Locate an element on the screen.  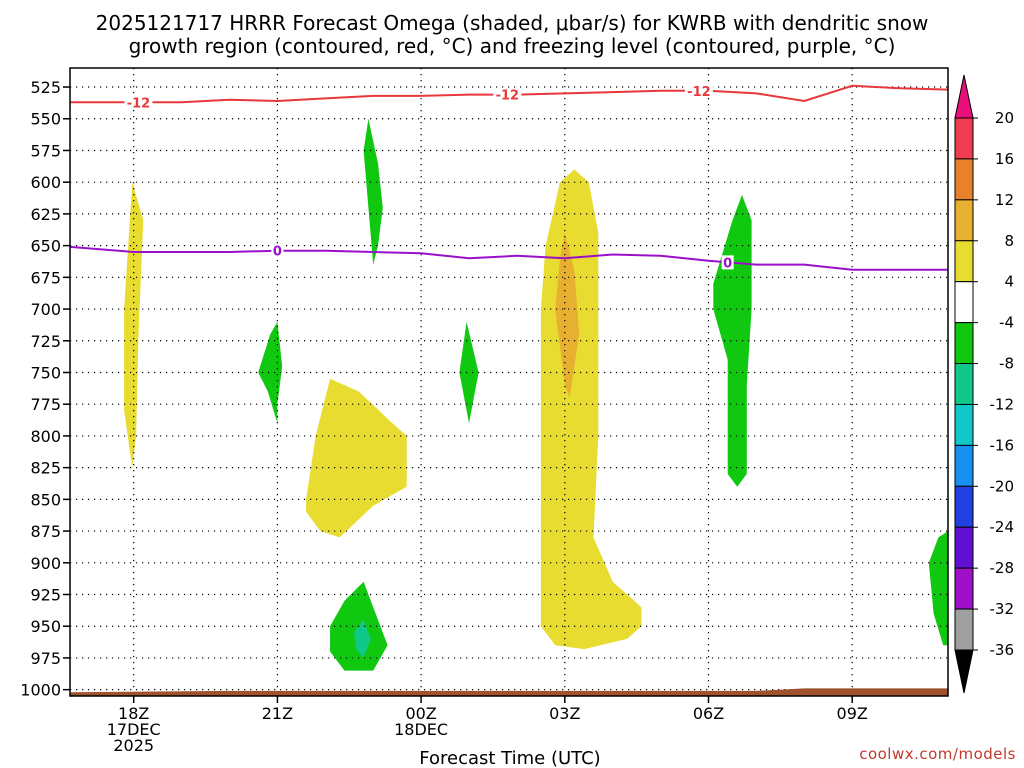
negative-omega-2300-low-core is located at coordinates (362, 638).